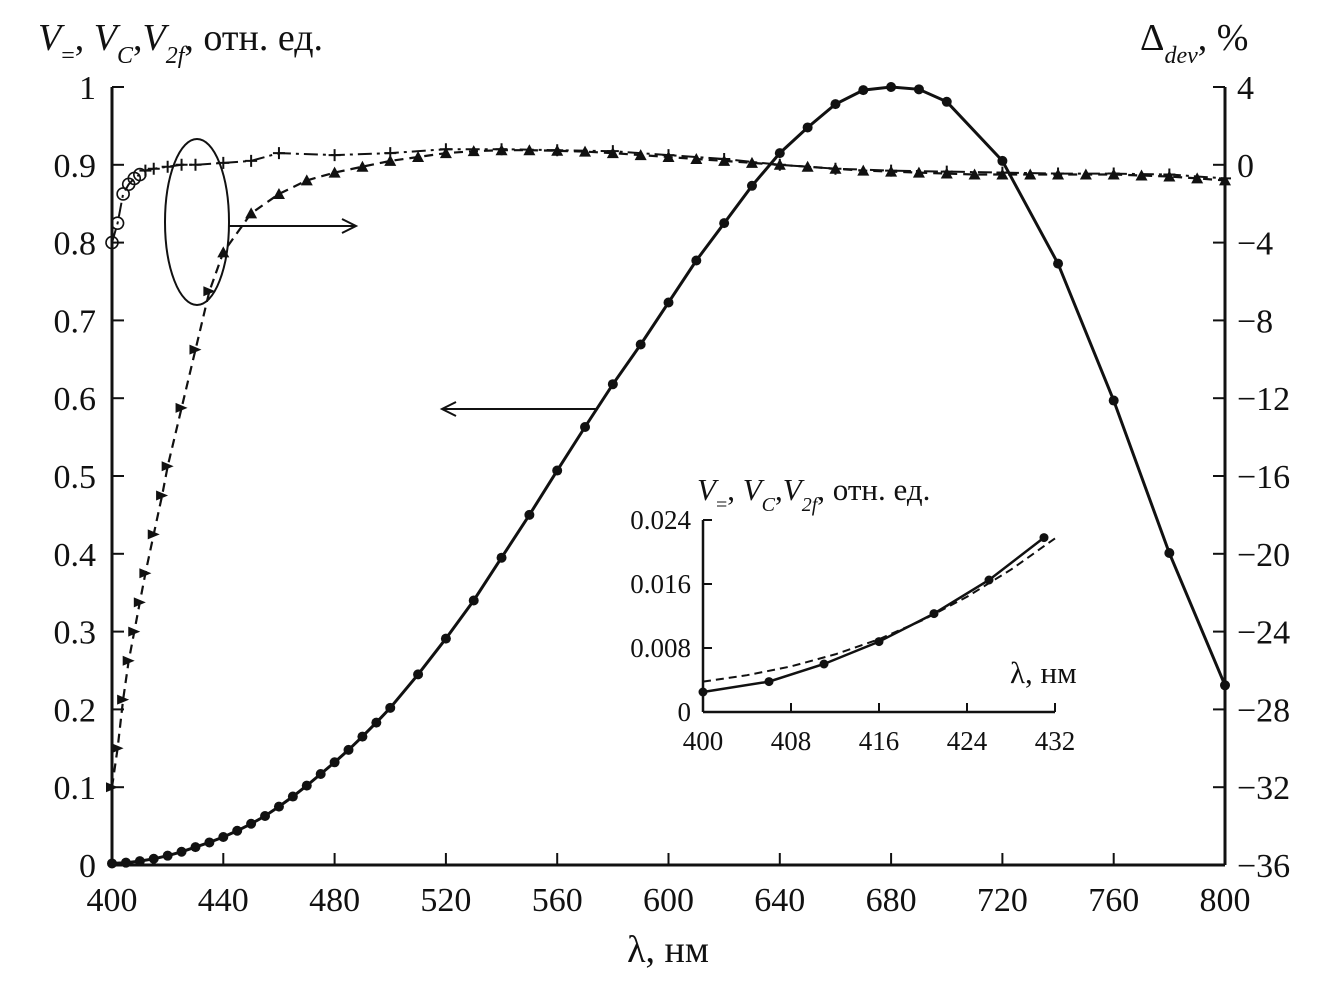 This screenshot has height=986, width=1327. Describe the element at coordinates (879, 741) in the screenshot. I see `inset-x-tick-label: 416` at that location.